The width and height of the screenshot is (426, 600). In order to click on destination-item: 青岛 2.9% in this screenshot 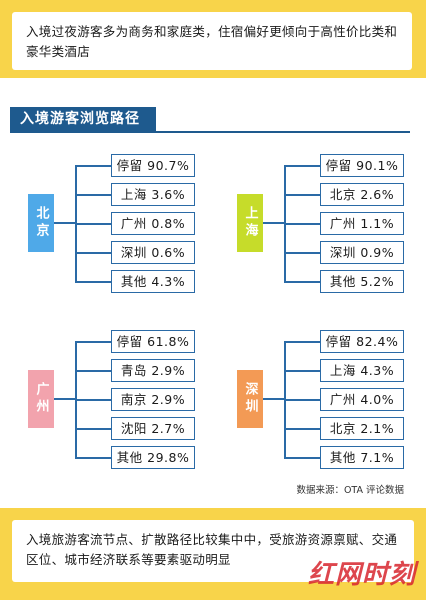, I will do `click(153, 370)`.